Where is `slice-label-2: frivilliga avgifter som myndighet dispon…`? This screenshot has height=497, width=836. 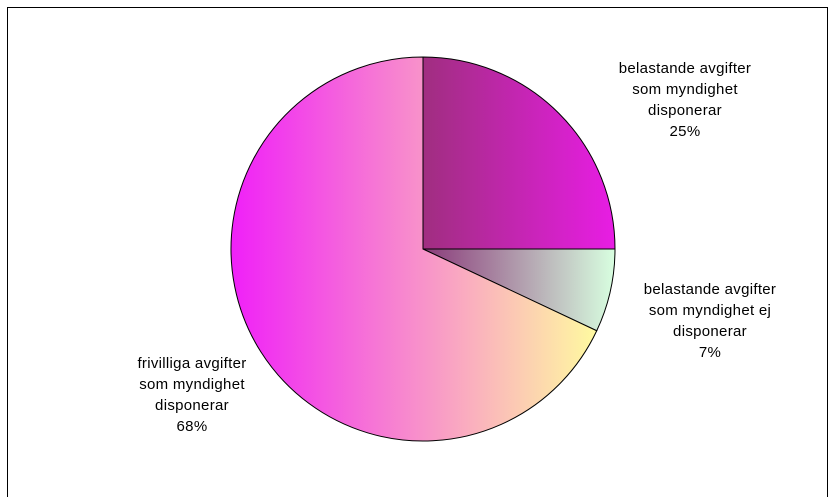 slice-label-2: frivilliga avgifter som myndighet dispon… is located at coordinates (192, 395).